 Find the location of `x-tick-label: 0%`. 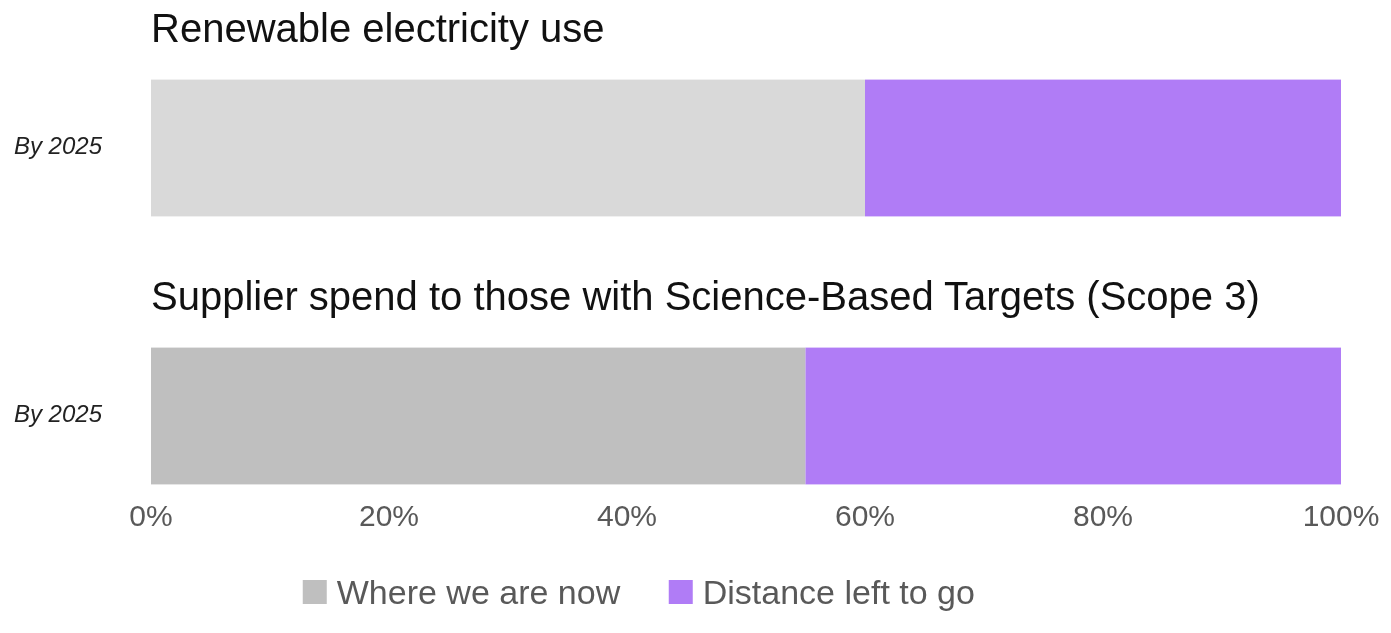

x-tick-label: 0% is located at coordinates (151, 515).